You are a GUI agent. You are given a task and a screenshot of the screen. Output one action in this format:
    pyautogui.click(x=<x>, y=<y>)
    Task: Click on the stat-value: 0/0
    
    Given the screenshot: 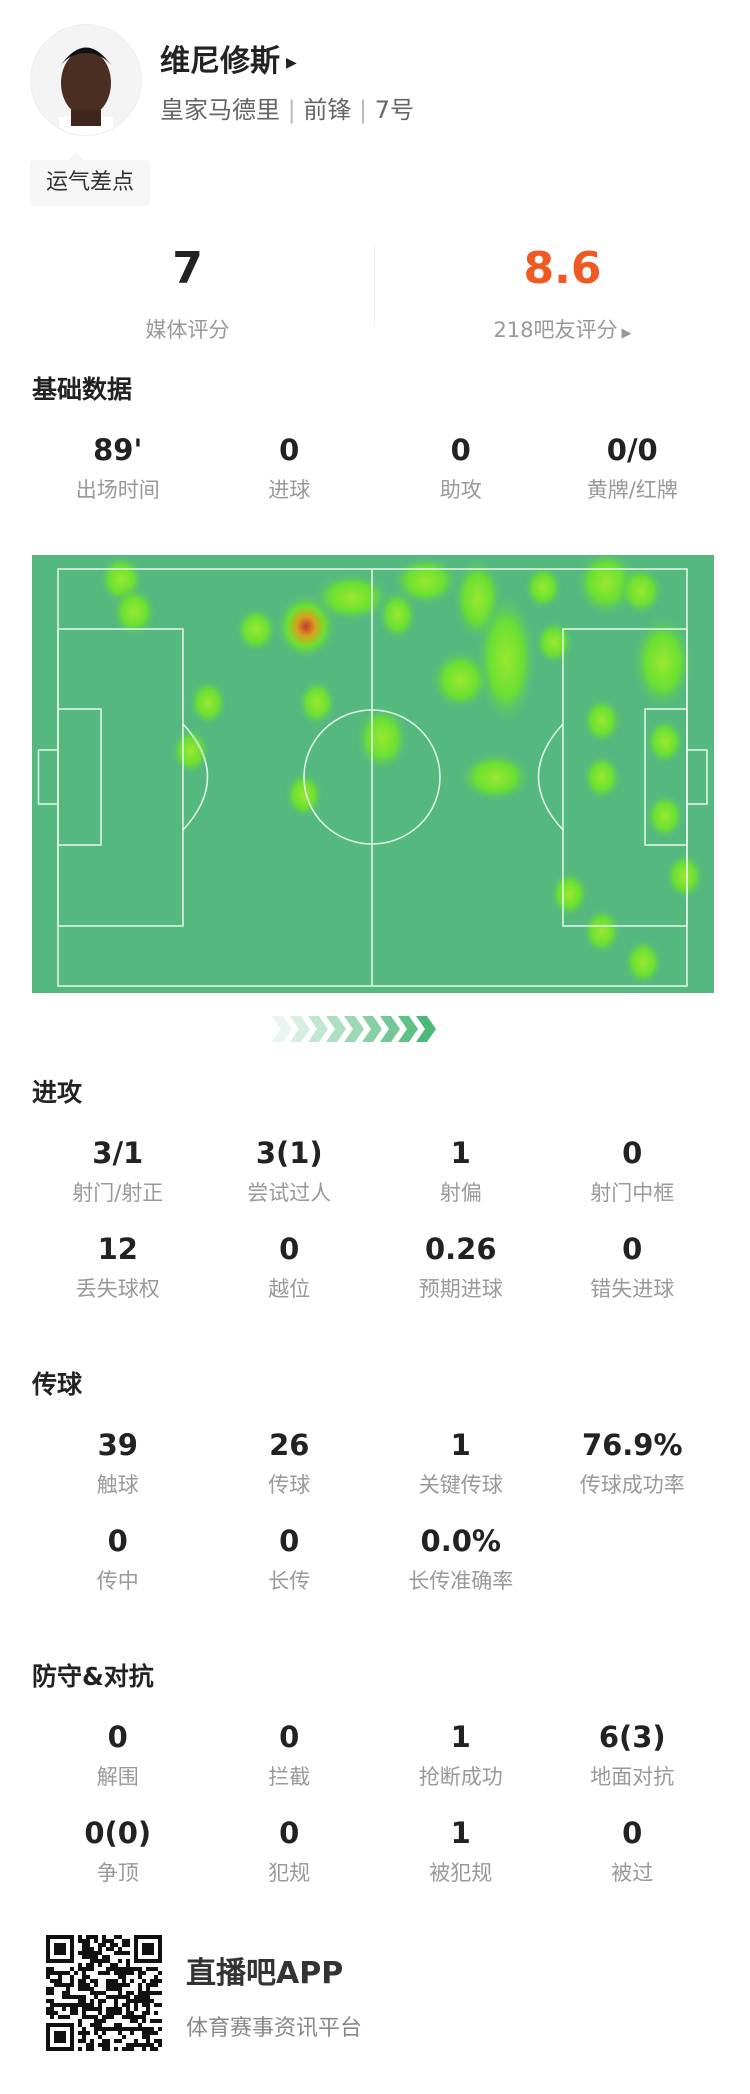 What is the action you would take?
    pyautogui.click(x=632, y=450)
    